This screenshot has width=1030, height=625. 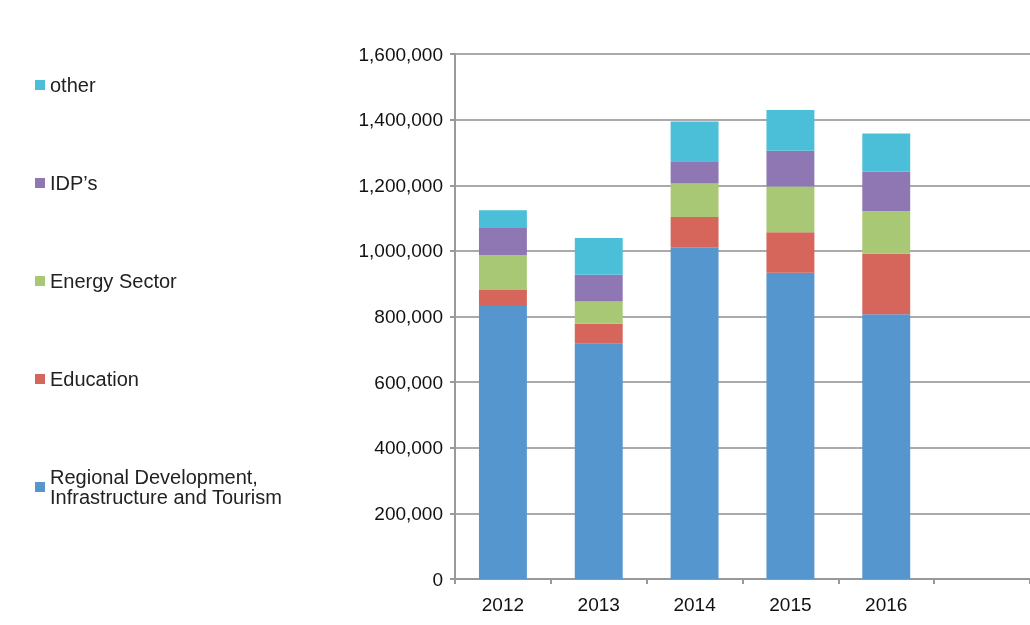 What do you see at coordinates (400, 185) in the screenshot?
I see `y-tick-label: 1,200,000` at bounding box center [400, 185].